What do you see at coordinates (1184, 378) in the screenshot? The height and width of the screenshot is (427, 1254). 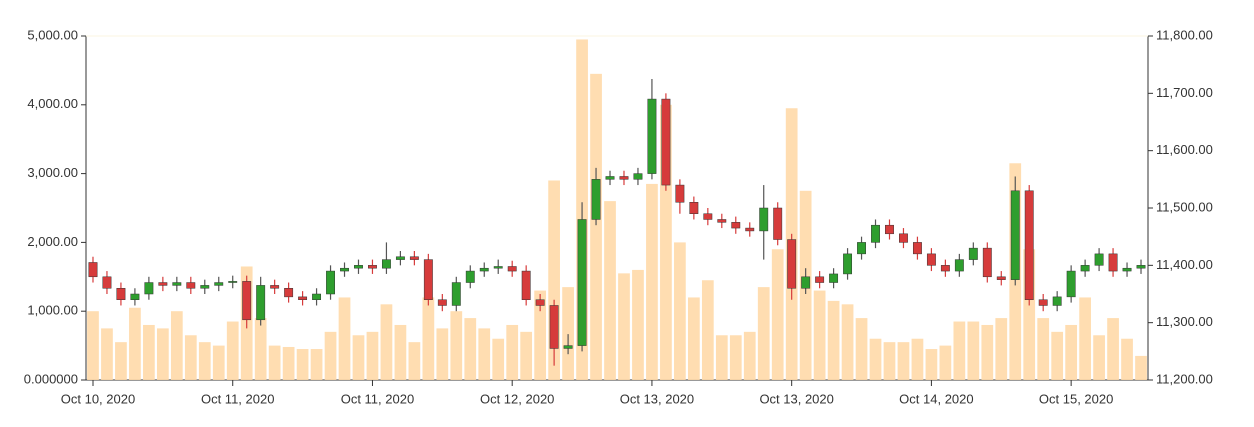 I see `y2-tick-label: 11,200.00` at bounding box center [1184, 378].